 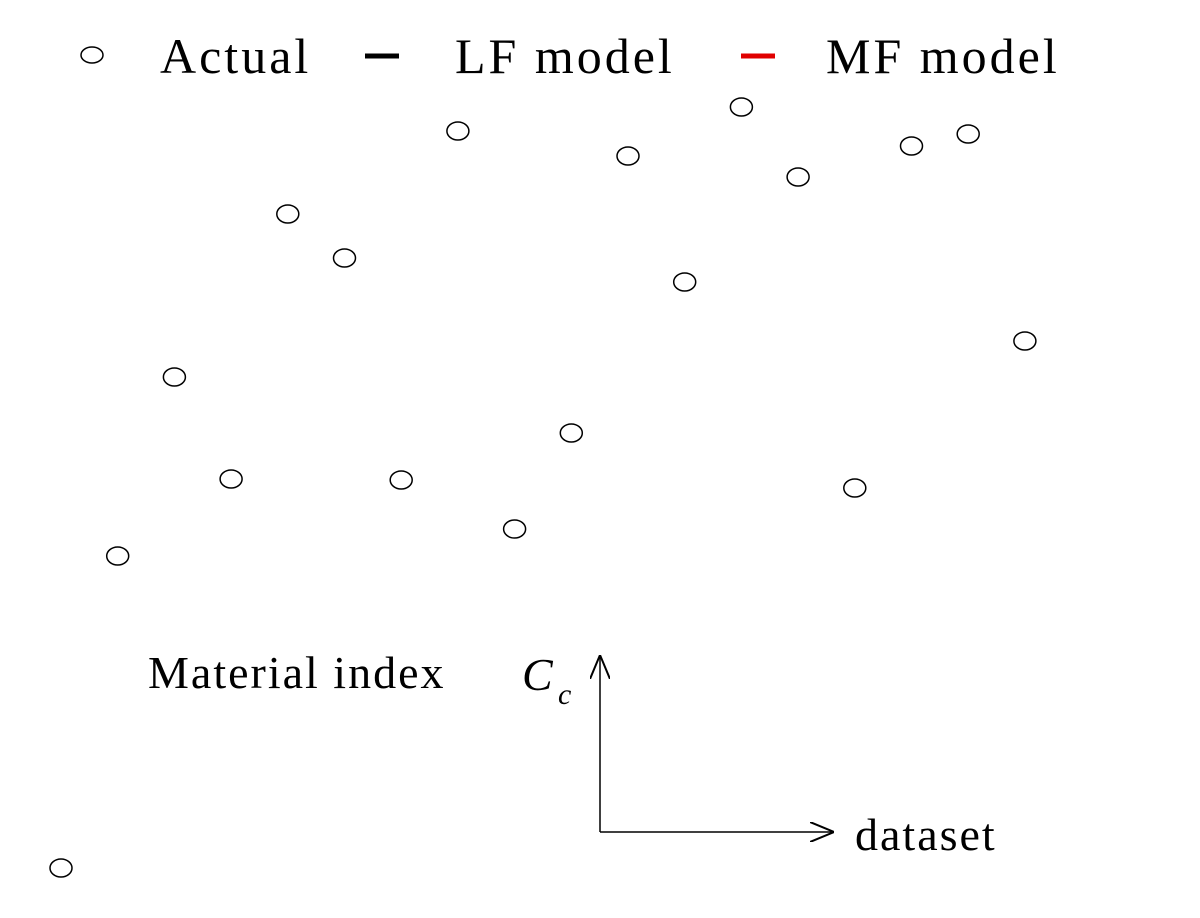 What do you see at coordinates (565, 56) in the screenshot?
I see `legend-label: LF model` at bounding box center [565, 56].